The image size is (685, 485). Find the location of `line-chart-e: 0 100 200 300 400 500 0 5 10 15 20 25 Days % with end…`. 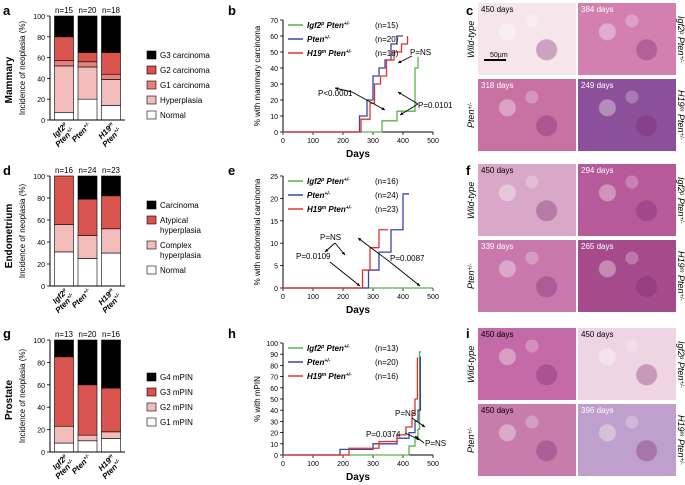

line-chart-e: 0 100 200 300 400 500 0 5 10 15 20 25 Days % with end… is located at coordinates (346, 245).